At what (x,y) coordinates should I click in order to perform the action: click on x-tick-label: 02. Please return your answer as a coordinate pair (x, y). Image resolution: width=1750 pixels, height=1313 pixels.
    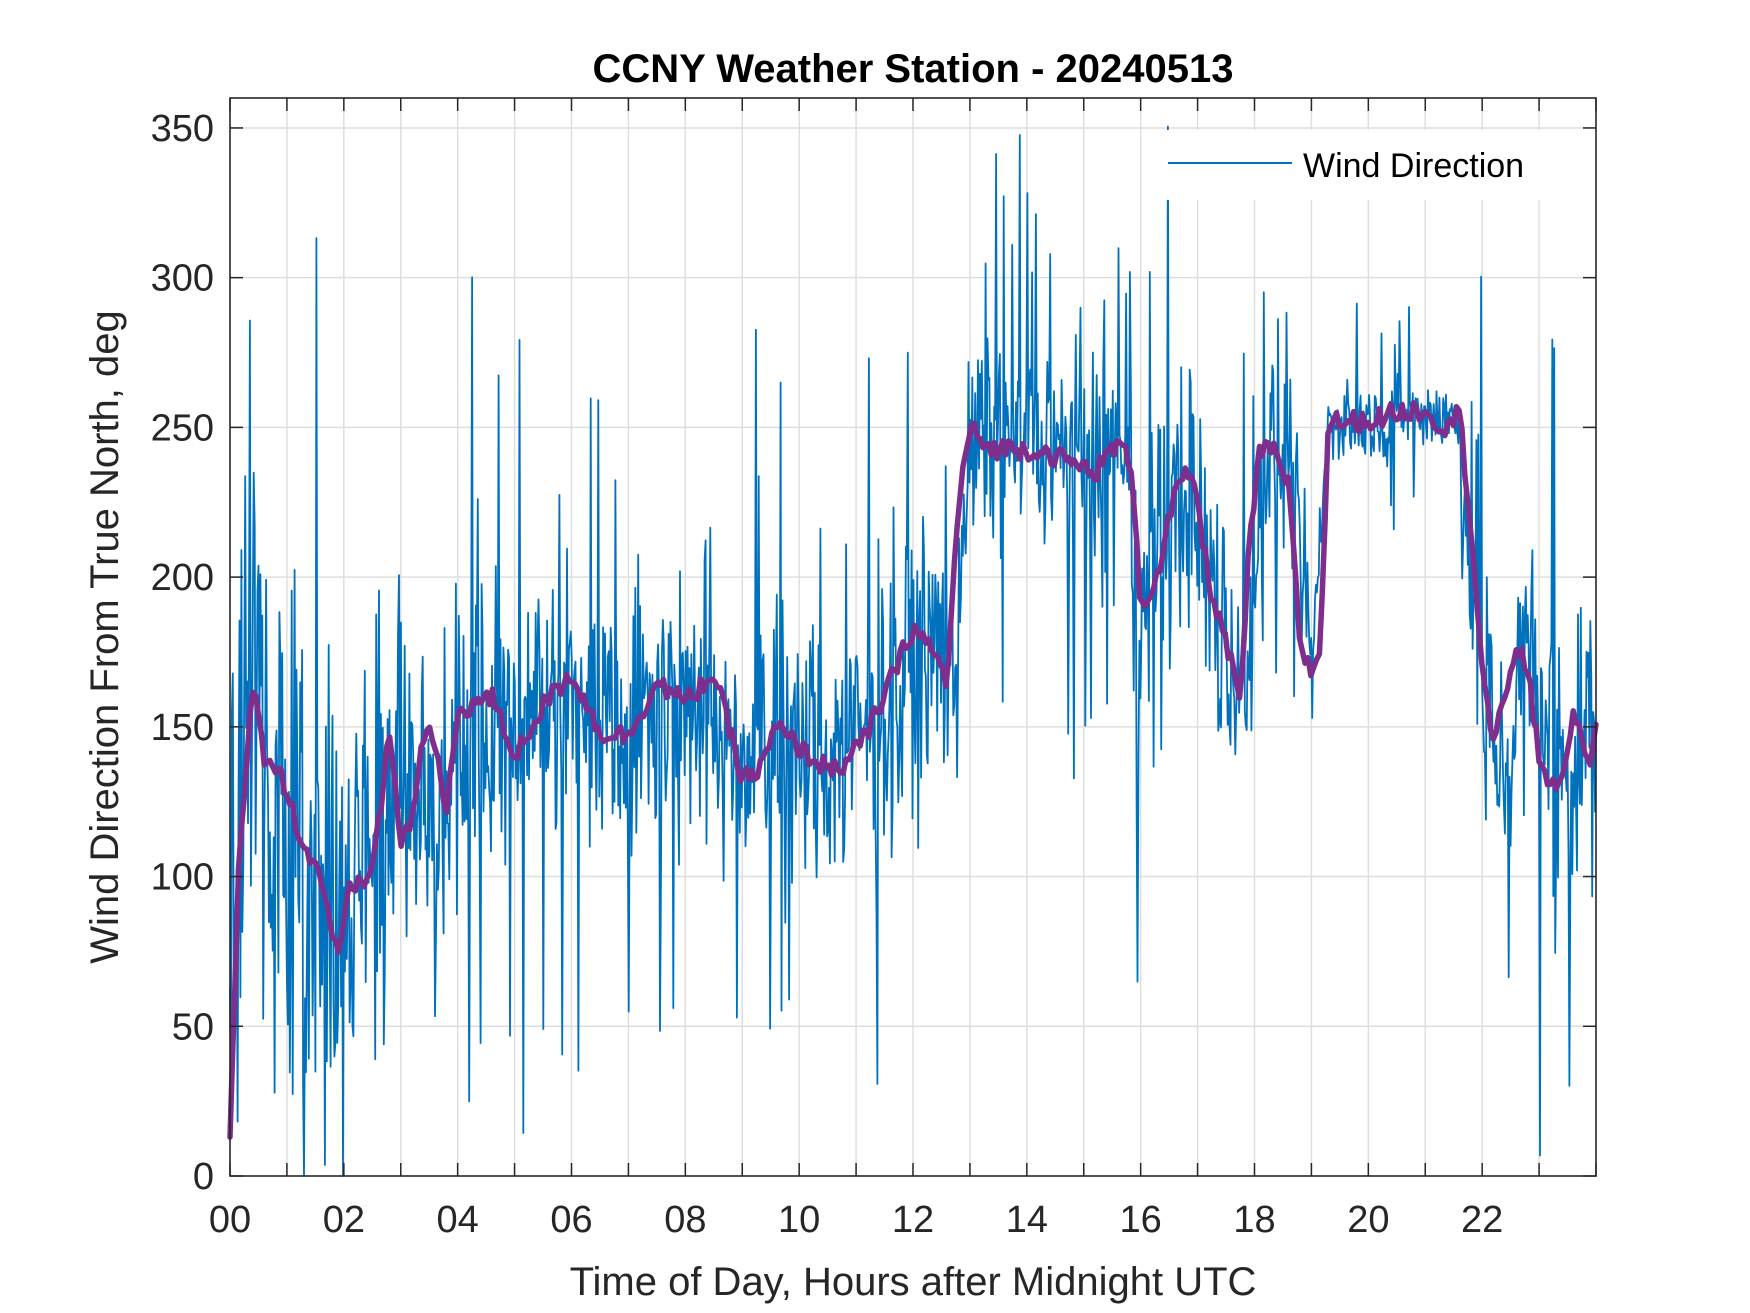
    Looking at the image, I should click on (344, 1220).